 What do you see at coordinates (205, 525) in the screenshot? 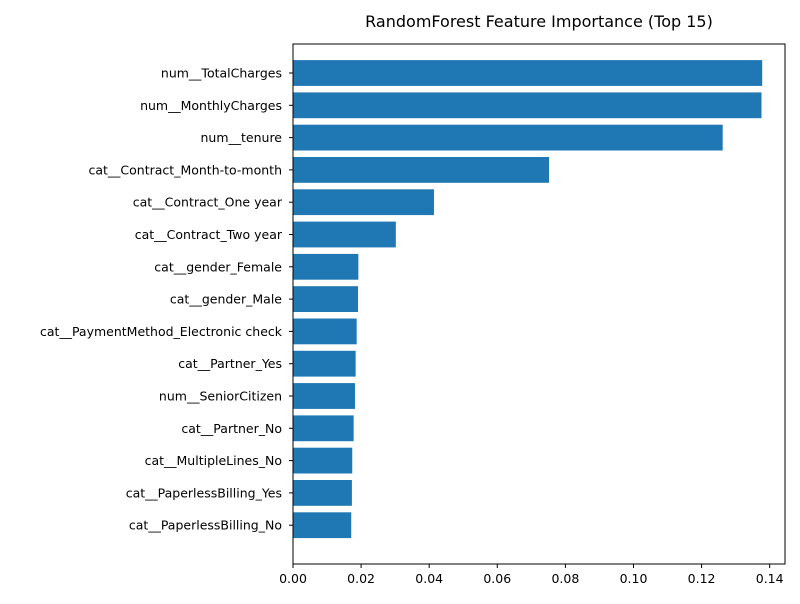
I see `y-tick-label: cat__PaperlessBilling_No` at bounding box center [205, 525].